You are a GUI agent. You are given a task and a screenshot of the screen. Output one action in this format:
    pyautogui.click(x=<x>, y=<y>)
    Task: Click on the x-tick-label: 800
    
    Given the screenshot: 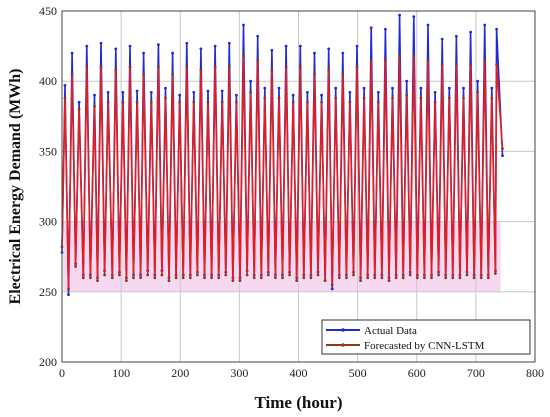 What is the action you would take?
    pyautogui.click(x=535, y=373)
    